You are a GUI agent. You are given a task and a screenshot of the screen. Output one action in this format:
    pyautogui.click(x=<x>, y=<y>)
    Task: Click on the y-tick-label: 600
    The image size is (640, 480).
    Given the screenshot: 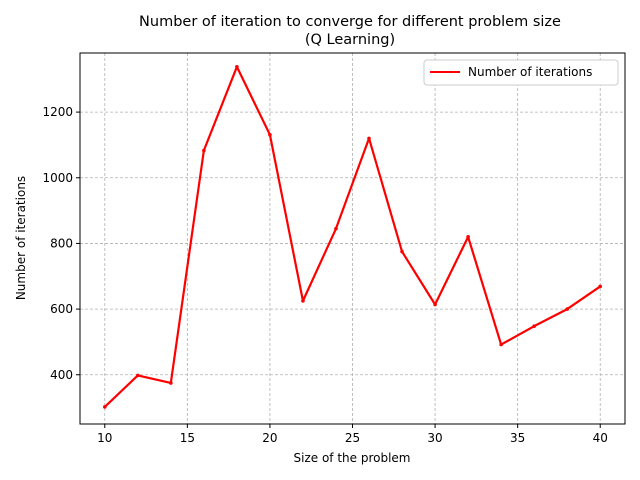 What is the action you would take?
    pyautogui.click(x=61, y=309)
    